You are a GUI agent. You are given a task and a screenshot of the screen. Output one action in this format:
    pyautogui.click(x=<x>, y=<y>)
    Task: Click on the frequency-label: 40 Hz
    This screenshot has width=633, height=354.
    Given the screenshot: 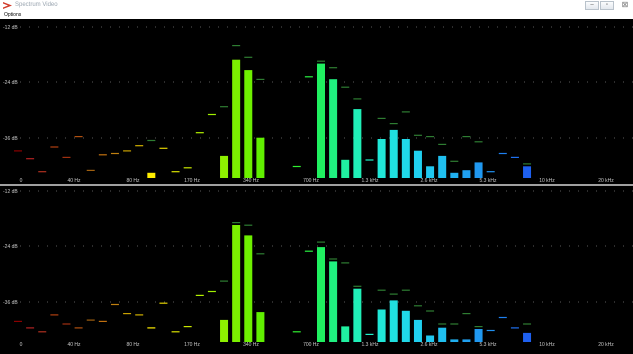 What is the action you would take?
    pyautogui.click(x=74, y=345)
    